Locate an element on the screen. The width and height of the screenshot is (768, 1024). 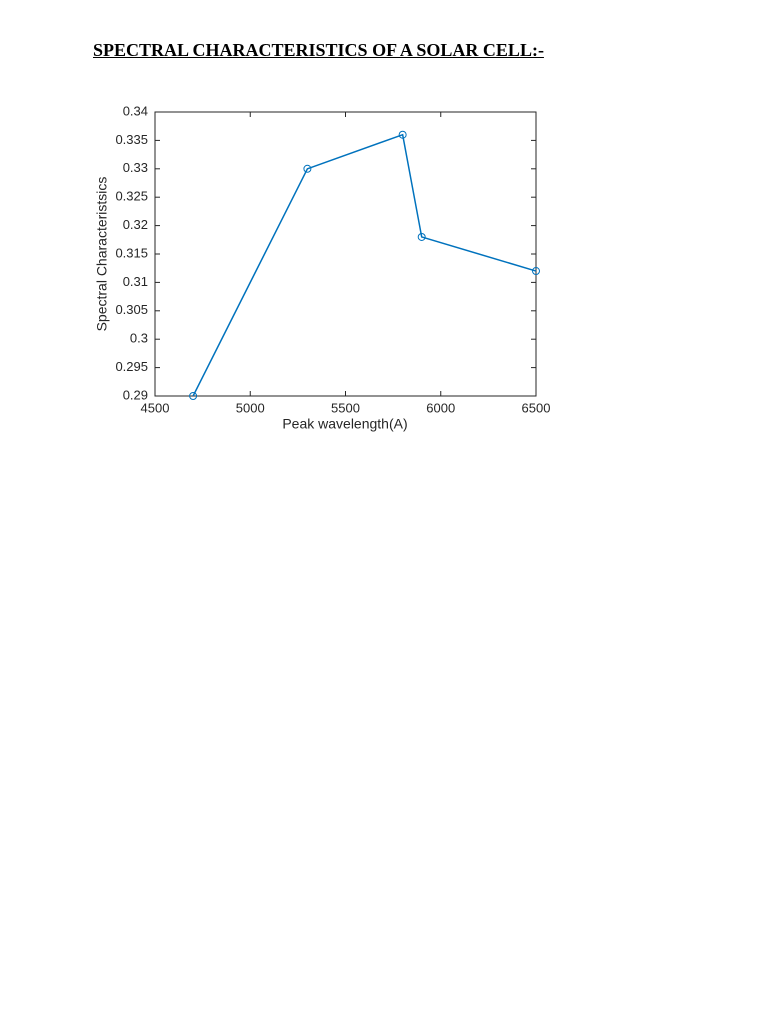
plot-box is located at coordinates (345, 254).